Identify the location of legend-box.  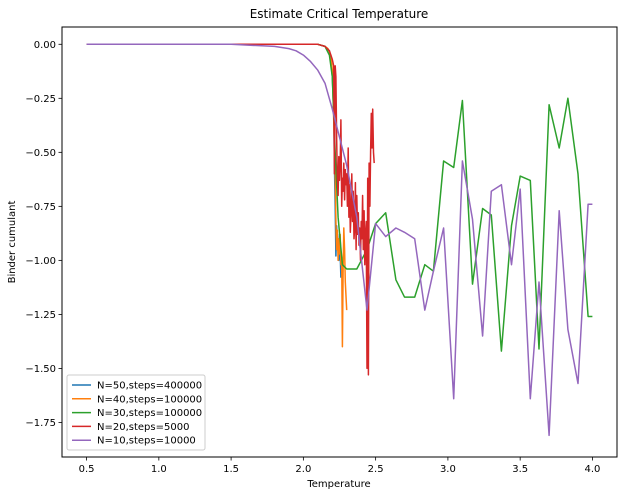
(136, 412).